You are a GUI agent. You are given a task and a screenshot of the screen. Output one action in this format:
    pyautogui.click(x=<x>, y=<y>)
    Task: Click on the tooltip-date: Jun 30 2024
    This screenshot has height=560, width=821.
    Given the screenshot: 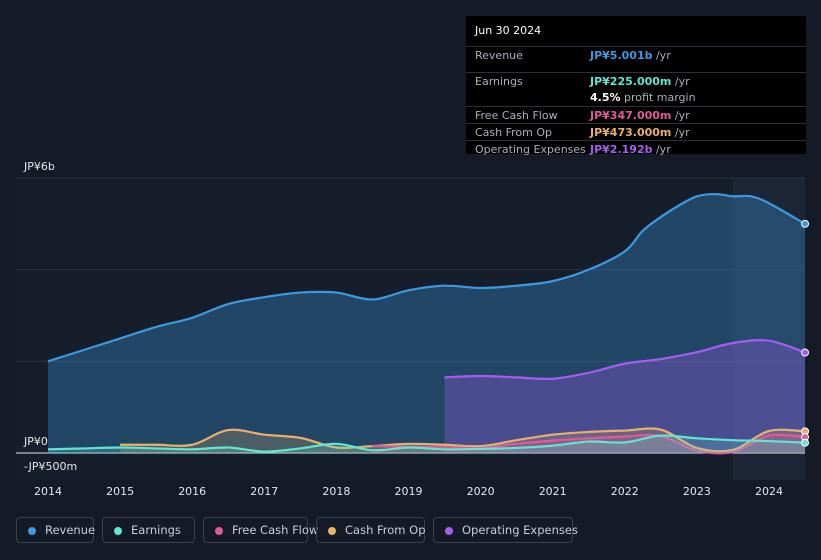 What is the action you would take?
    pyautogui.click(x=508, y=30)
    